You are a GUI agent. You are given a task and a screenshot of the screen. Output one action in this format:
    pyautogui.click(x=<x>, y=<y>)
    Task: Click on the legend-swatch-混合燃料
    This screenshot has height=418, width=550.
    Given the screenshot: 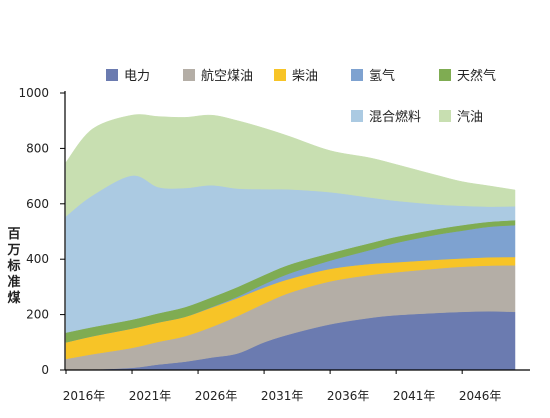 What is the action you would take?
    pyautogui.click(x=357, y=116)
    